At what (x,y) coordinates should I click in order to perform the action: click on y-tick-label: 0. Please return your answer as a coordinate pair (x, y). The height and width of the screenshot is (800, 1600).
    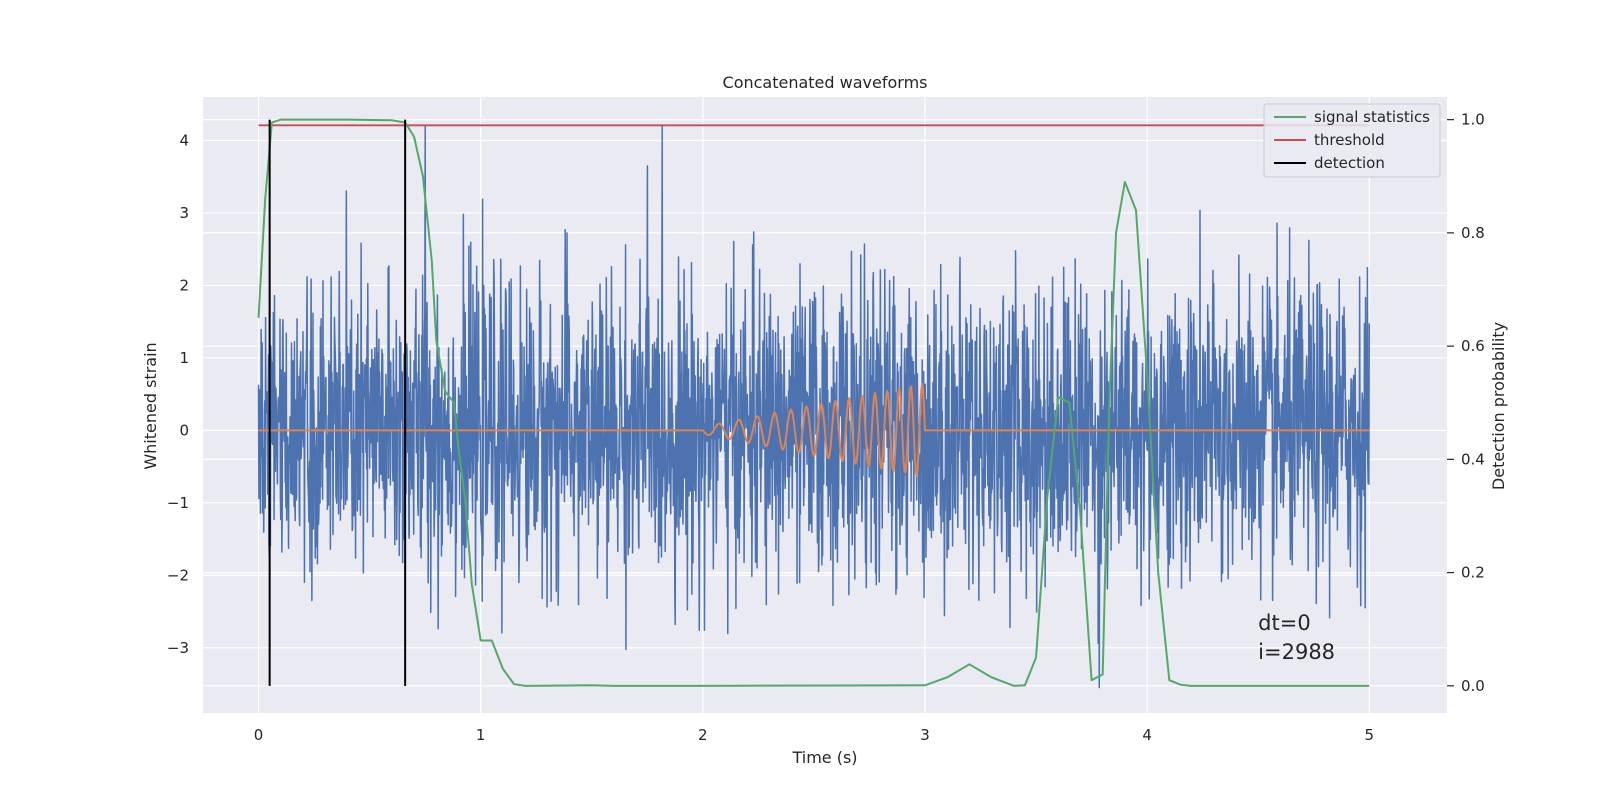
    Looking at the image, I should click on (184, 430).